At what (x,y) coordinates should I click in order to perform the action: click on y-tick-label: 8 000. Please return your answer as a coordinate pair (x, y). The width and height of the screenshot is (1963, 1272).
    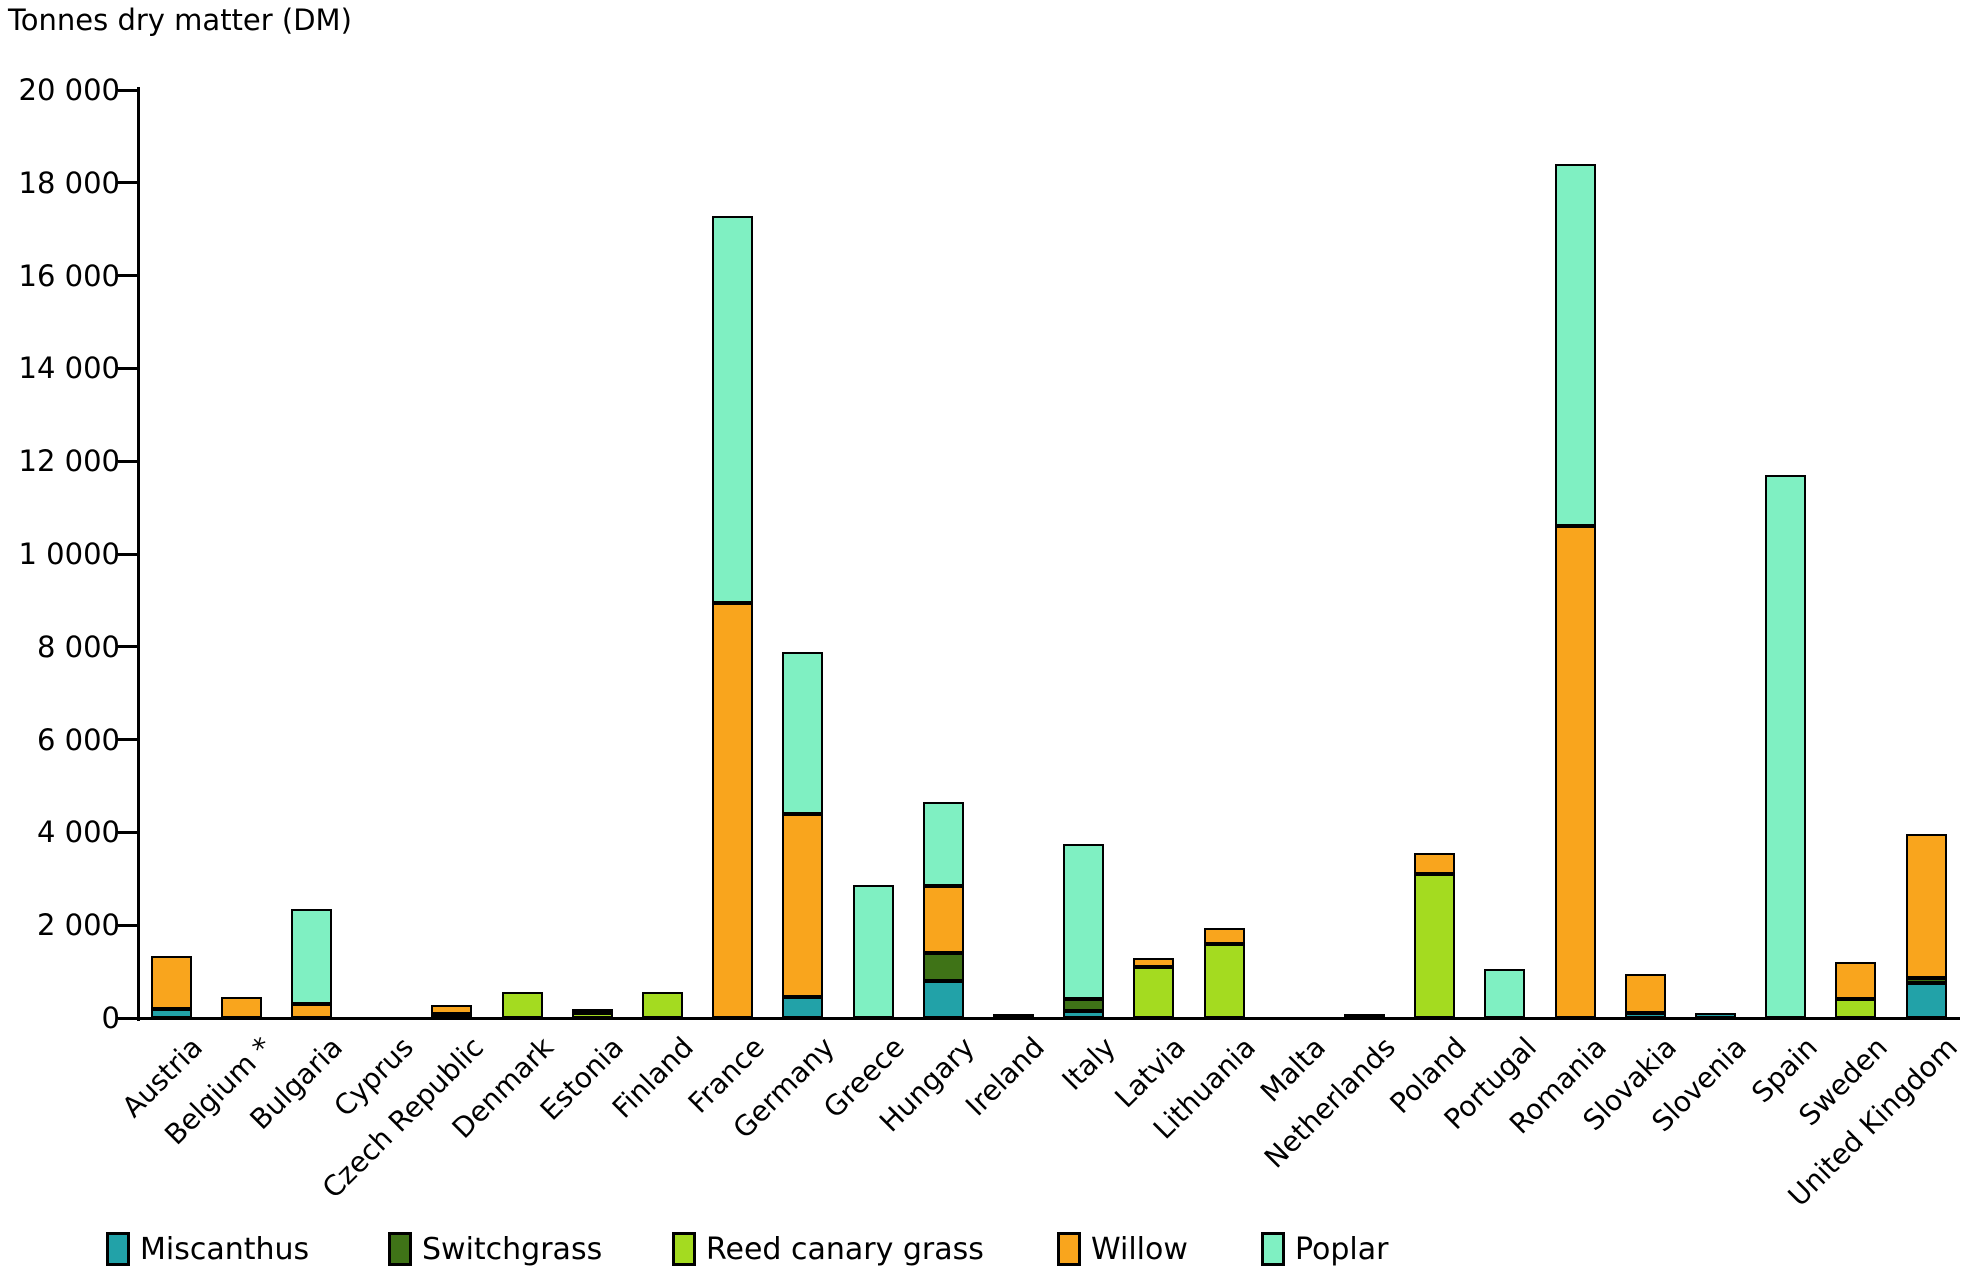
    Looking at the image, I should click on (78, 646).